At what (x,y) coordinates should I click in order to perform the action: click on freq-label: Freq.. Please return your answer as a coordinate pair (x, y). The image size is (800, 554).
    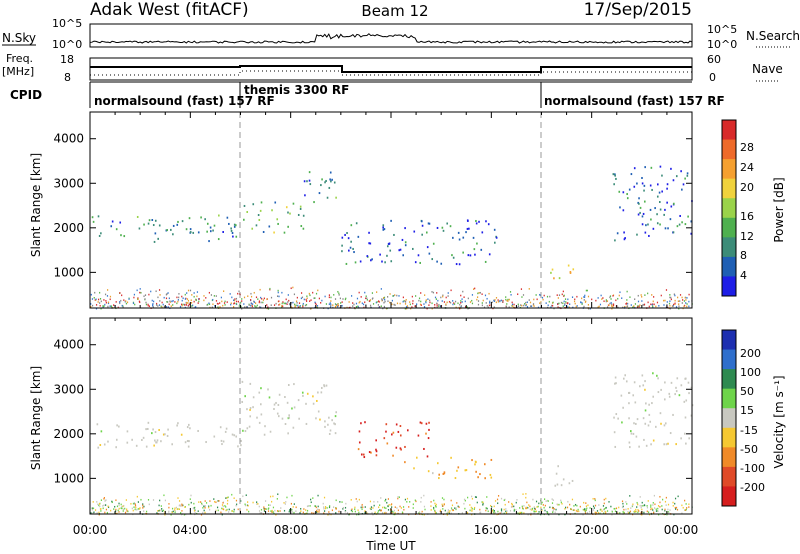
    Looking at the image, I should click on (19, 58).